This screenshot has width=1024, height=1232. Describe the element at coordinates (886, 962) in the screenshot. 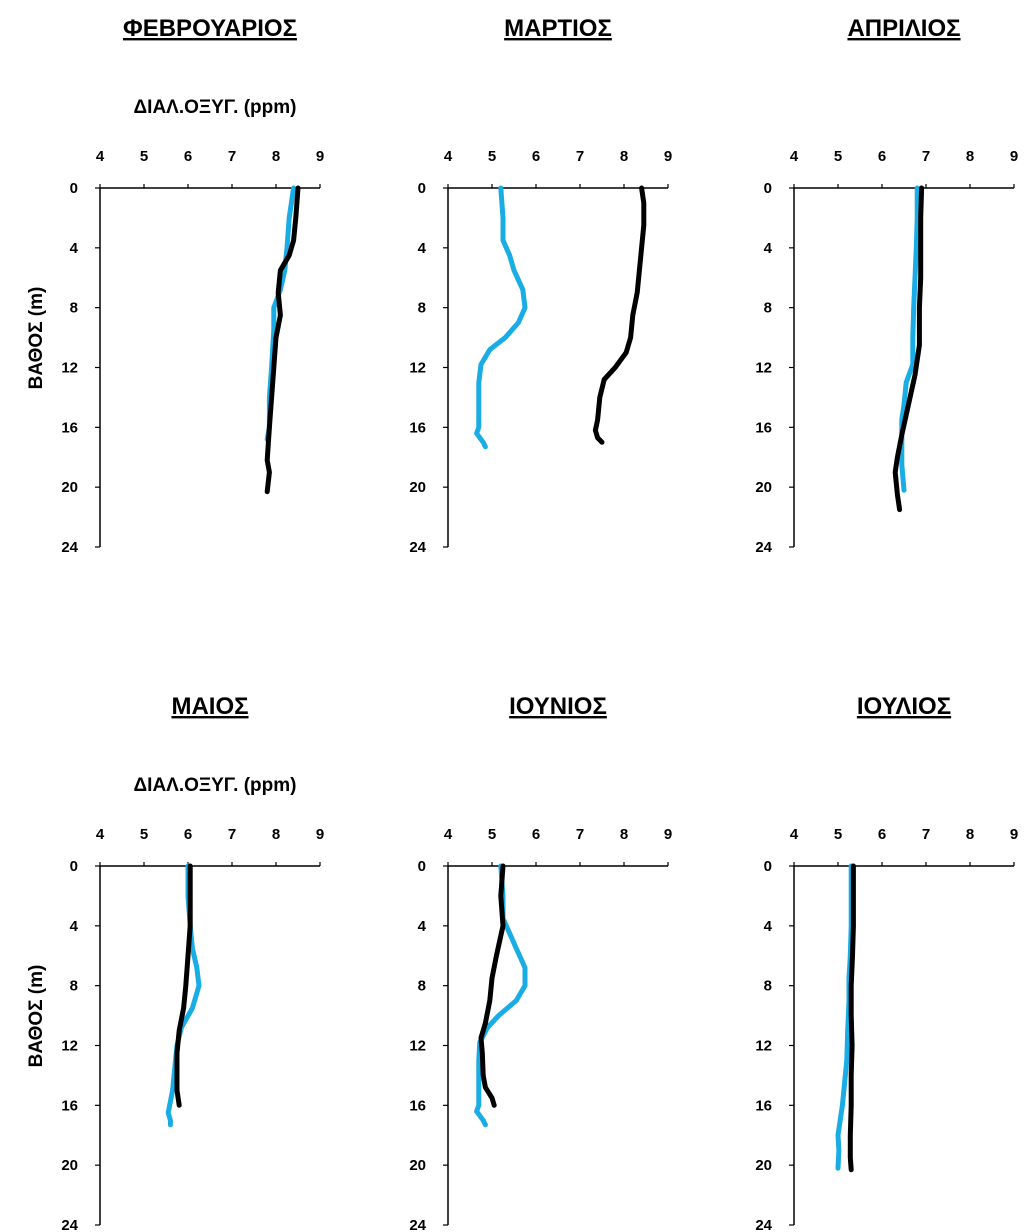

I see `chart-panel-6: ΙΟΥΛΙΟΣ 4 5 6 7 8 9 0 4 8 12 16 20 24` at that location.